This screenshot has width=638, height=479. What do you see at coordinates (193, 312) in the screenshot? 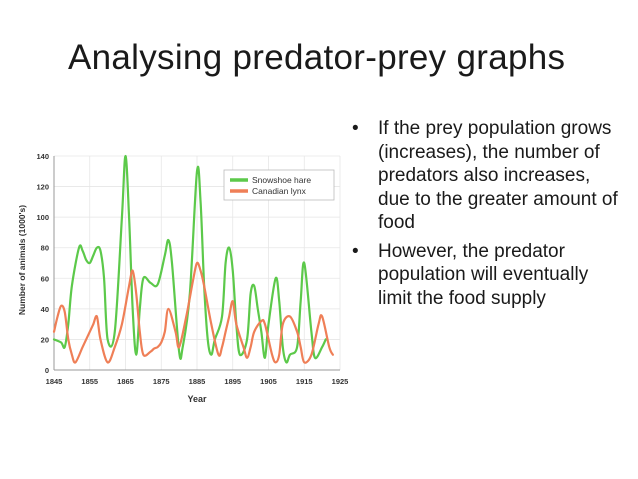
I see `series-line-lynx` at bounding box center [193, 312].